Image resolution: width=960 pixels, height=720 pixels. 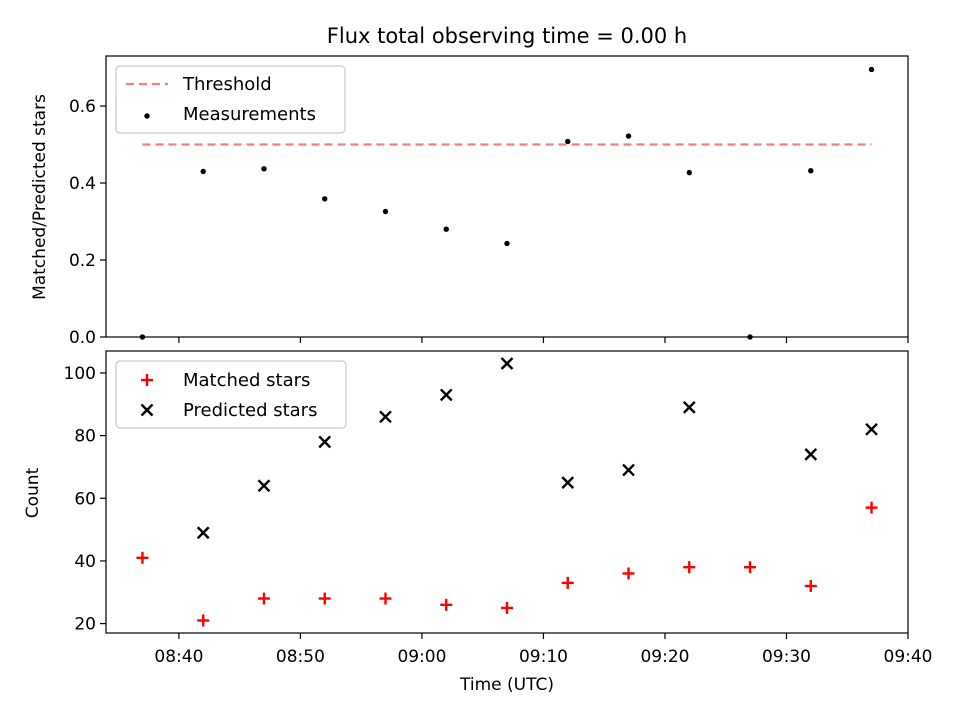 What do you see at coordinates (85, 625) in the screenshot?
I see `y-tick-label: 20` at bounding box center [85, 625].